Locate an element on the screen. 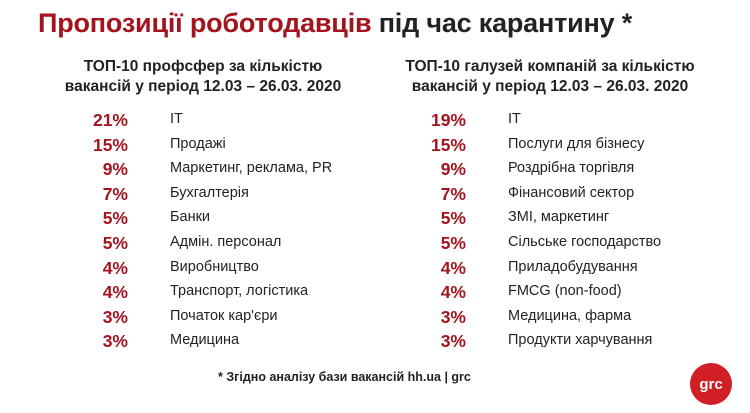 This screenshot has height=413, width=750. category-label: Сільське господарство is located at coordinates (585, 242).